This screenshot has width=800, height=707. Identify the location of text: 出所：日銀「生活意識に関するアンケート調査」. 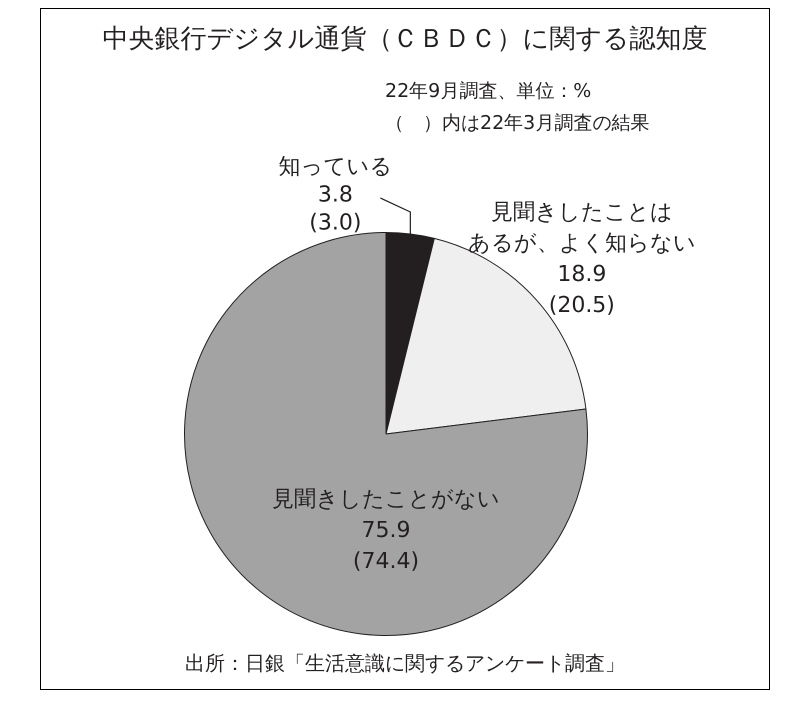
(405, 663).